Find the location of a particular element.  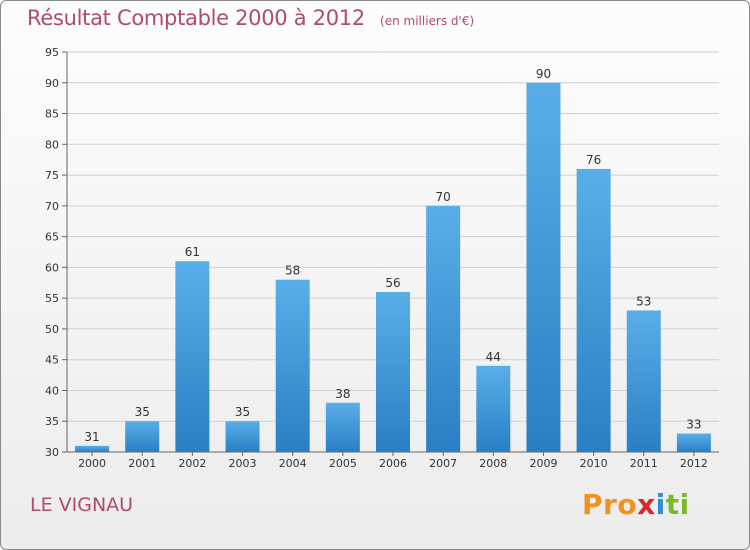

y-tick-label: 55 is located at coordinates (52, 298).